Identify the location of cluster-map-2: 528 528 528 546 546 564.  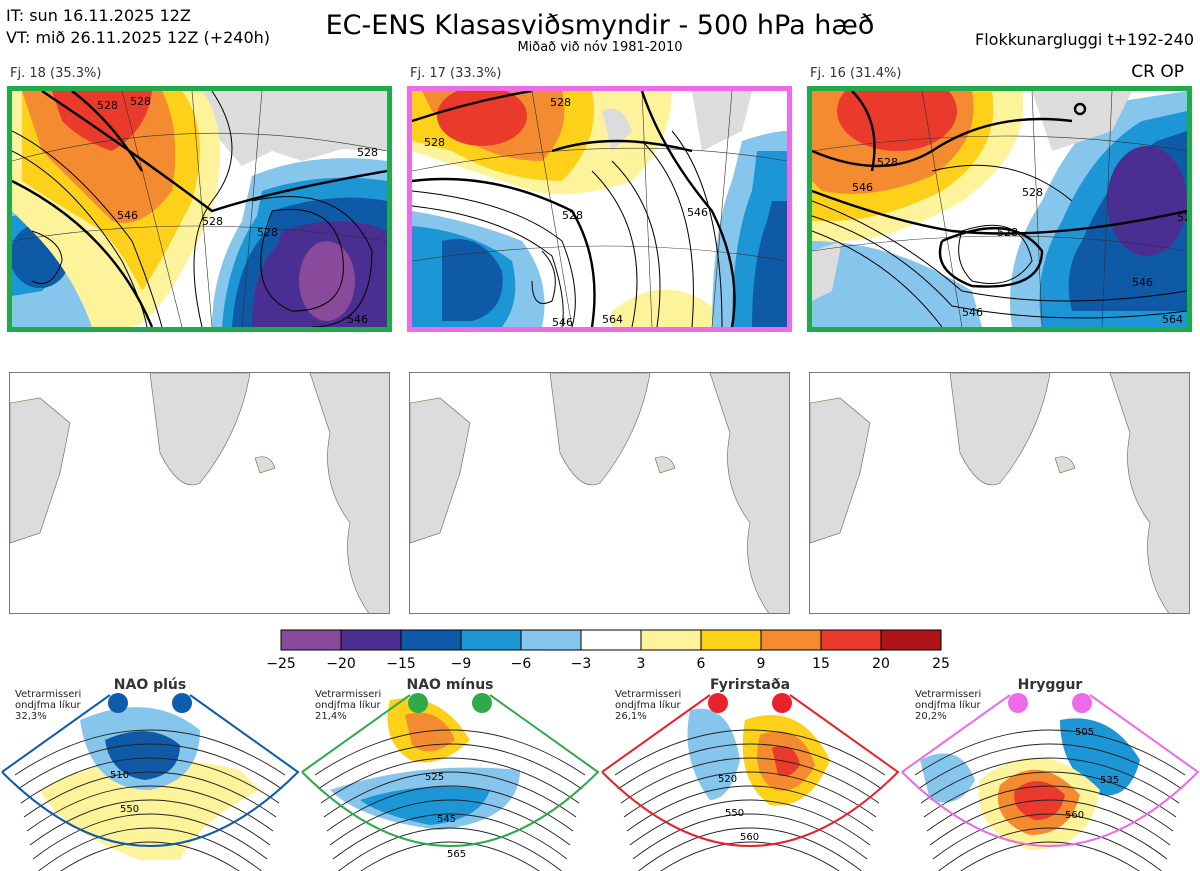
(599, 209).